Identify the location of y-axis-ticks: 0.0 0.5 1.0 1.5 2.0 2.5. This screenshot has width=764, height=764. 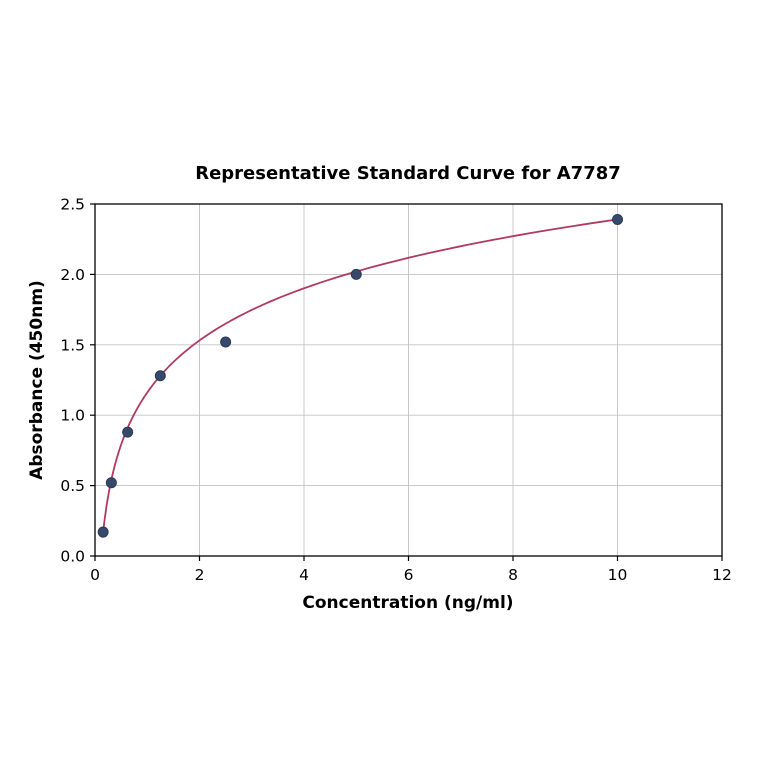
(77, 381).